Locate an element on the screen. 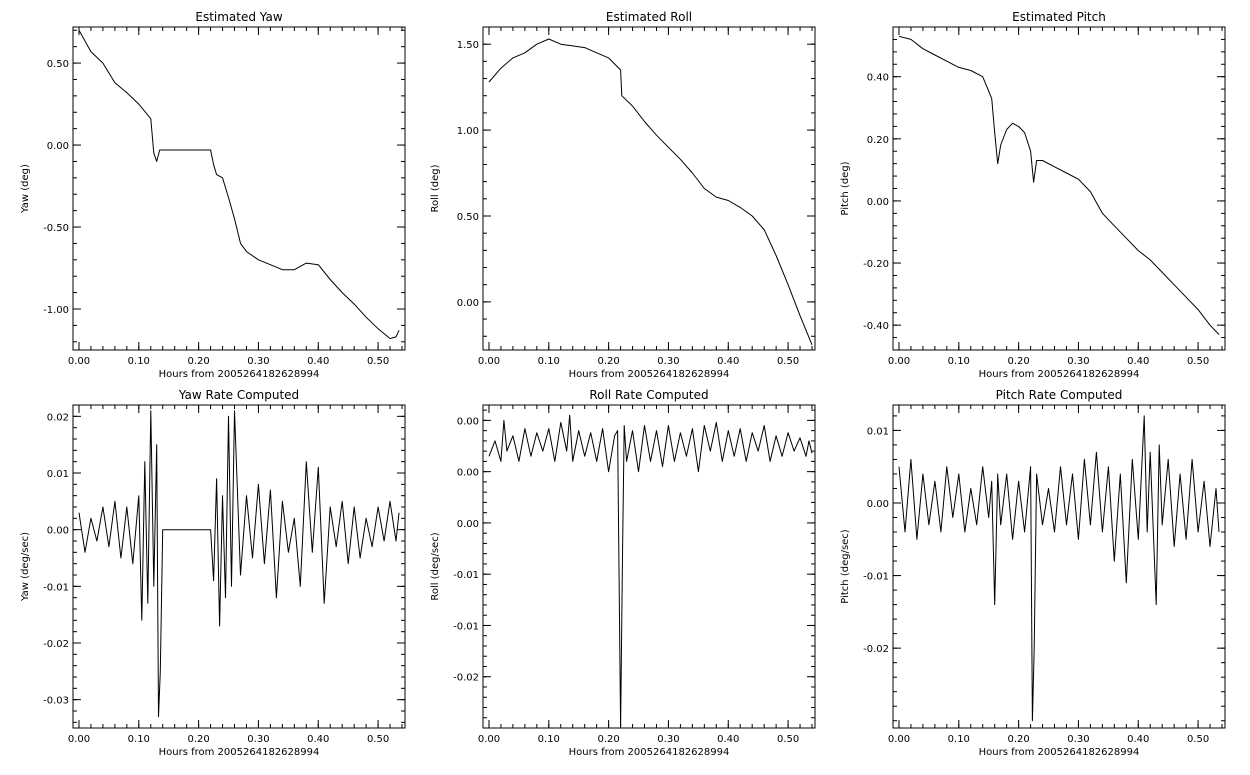 This screenshot has height=775, width=1250. y-tick-label: 1.50 is located at coordinates (468, 45).